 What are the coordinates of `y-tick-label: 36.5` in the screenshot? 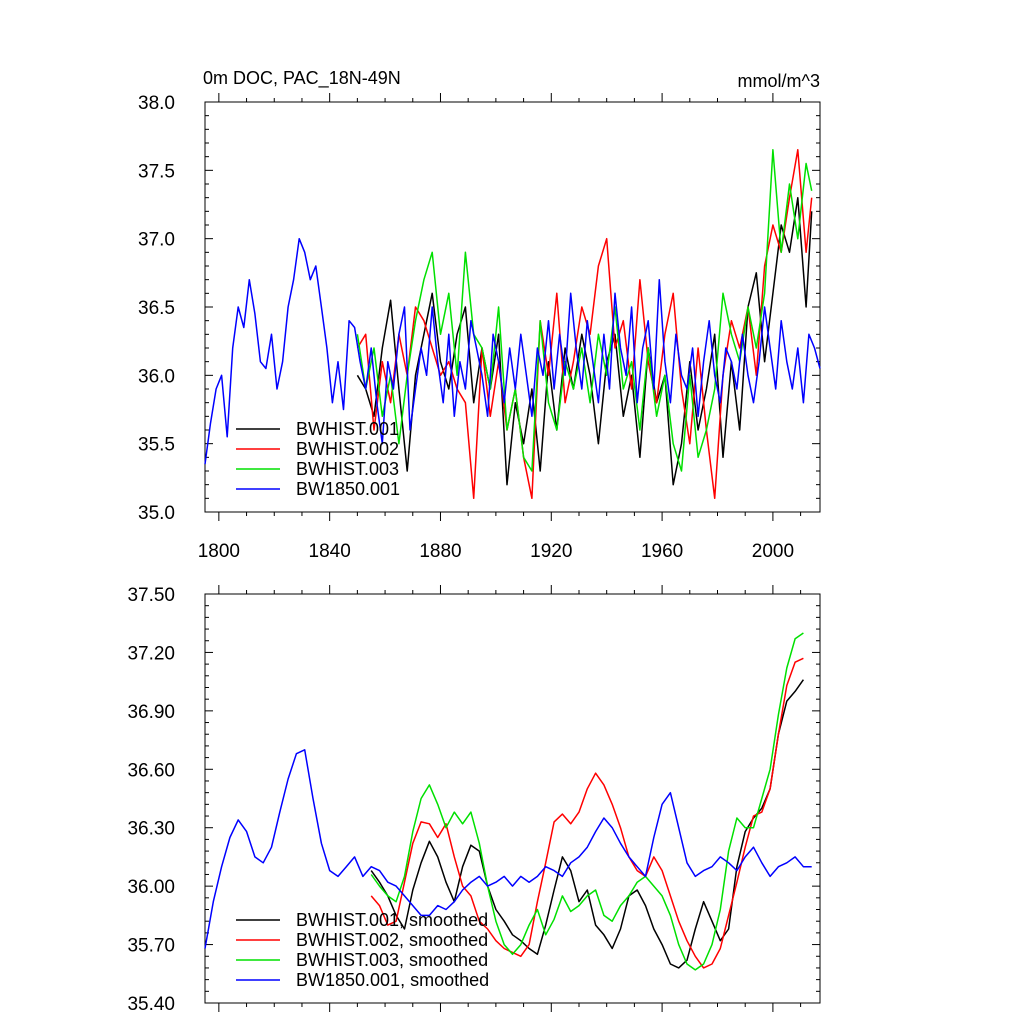 It's located at (156, 308).